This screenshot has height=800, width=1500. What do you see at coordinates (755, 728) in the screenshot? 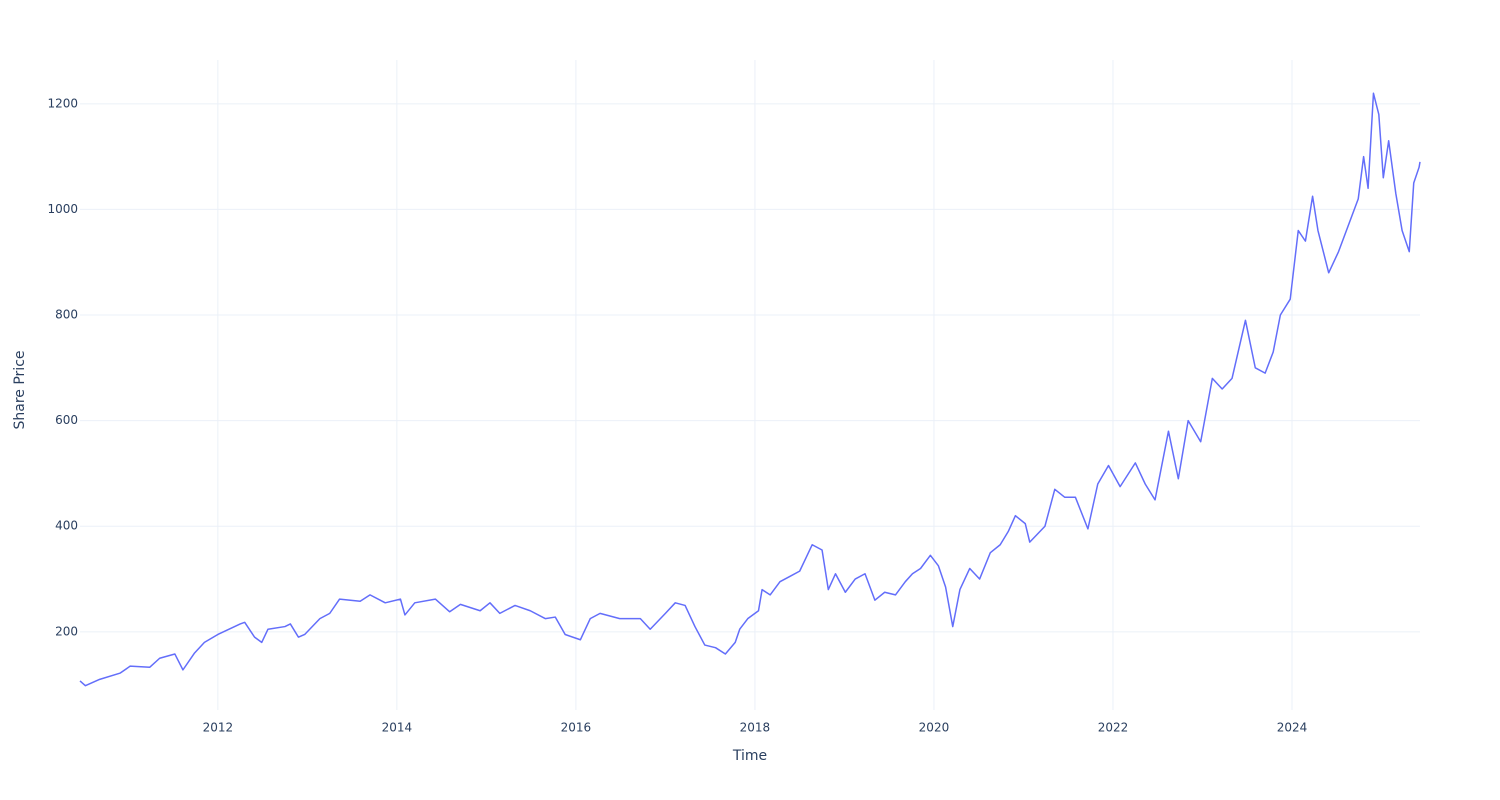
I see `x-tick-label: 2018` at bounding box center [755, 728].